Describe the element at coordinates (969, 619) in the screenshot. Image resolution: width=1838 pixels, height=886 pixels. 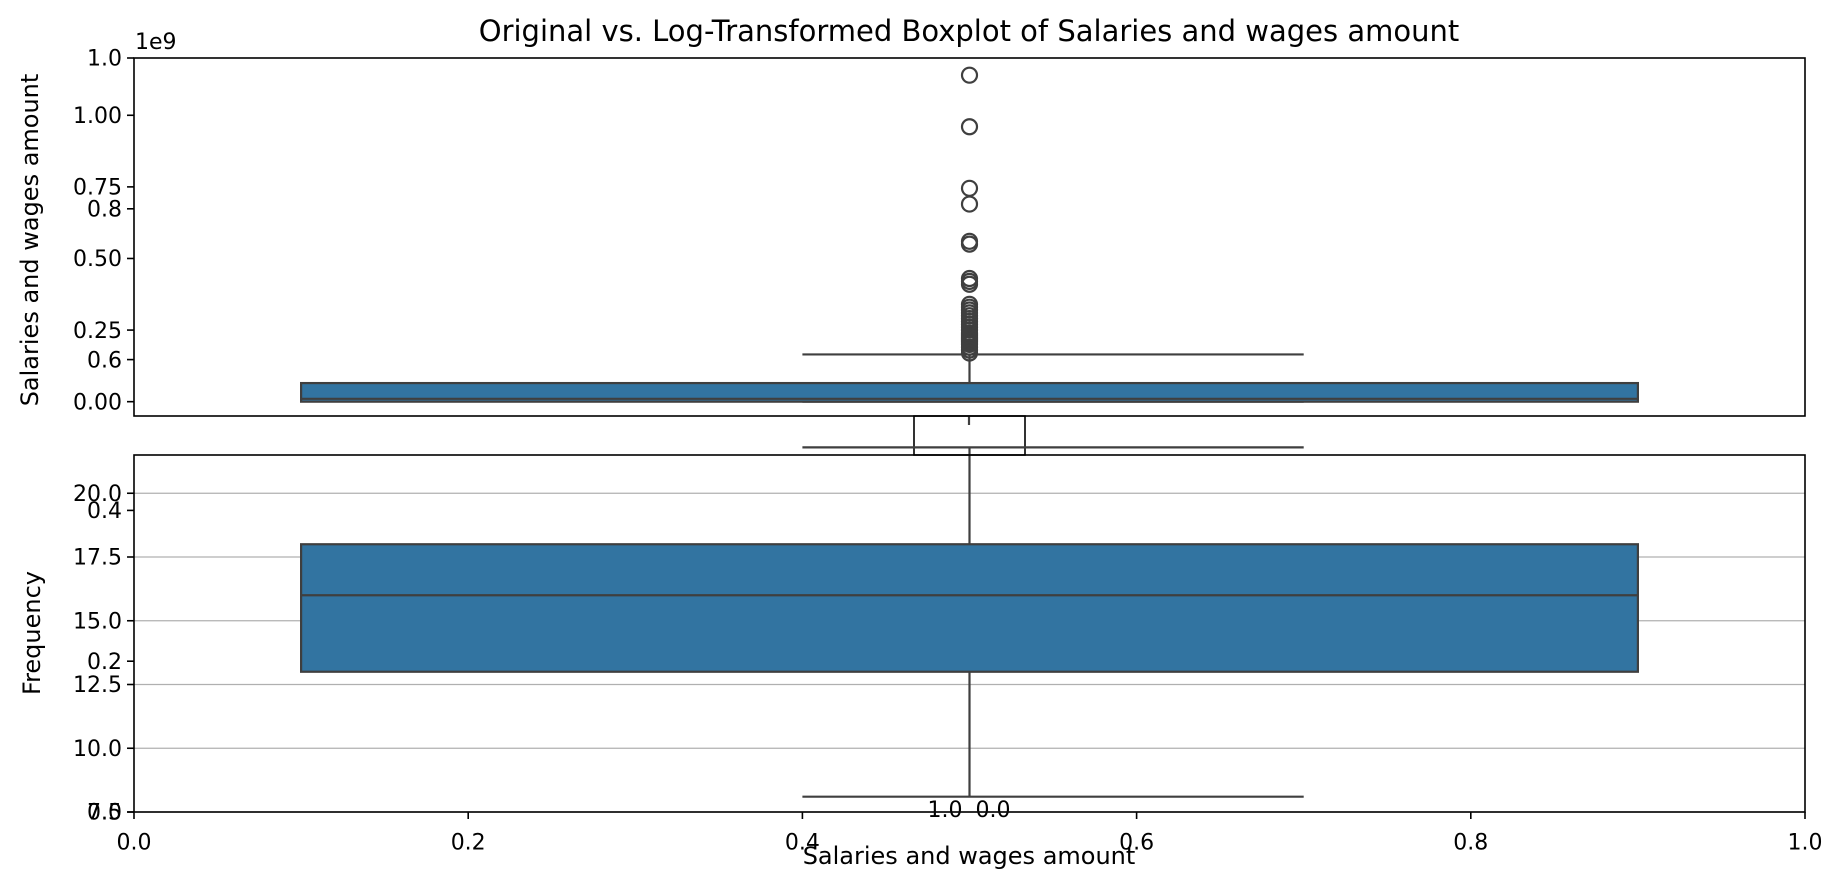
I see `inset-axes-layer: 1.0 0.0` at that location.